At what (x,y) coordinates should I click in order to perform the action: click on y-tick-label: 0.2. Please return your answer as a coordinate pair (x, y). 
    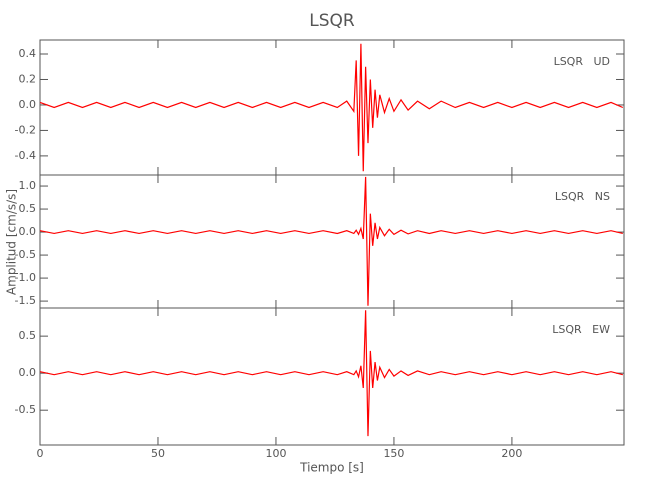
    Looking at the image, I should click on (28, 78).